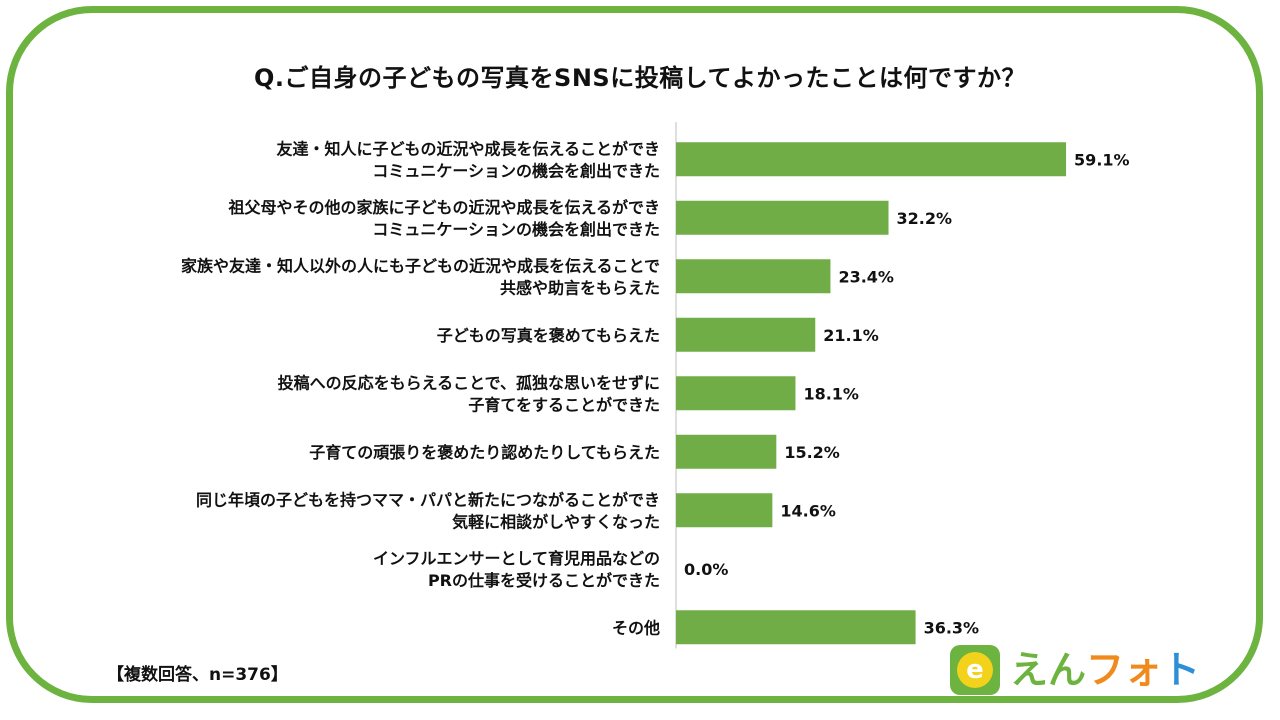 The height and width of the screenshot is (720, 1280). I want to click on category-label-2-line-1: 共感や助言をもらえた, so click(580, 287).